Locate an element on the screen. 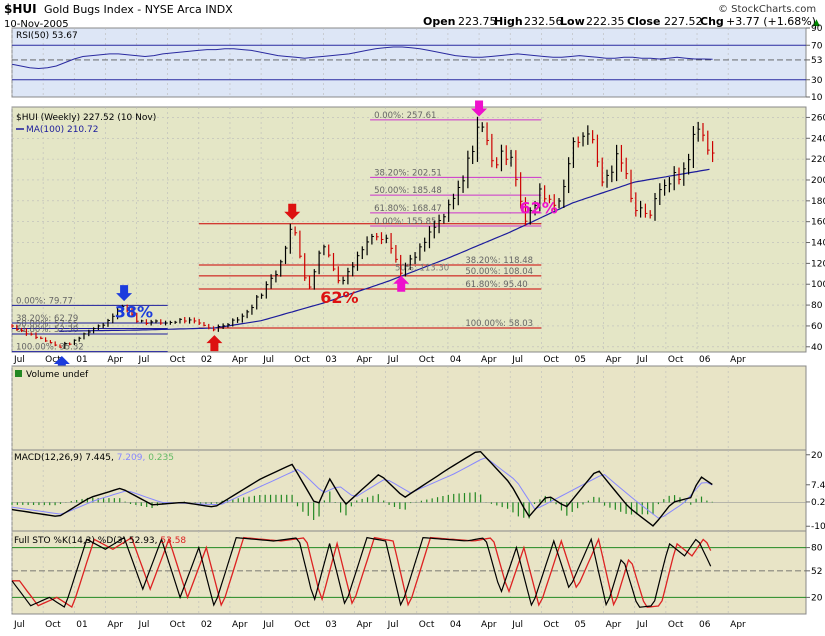 The width and height of the screenshot is (825, 636). macd-title: MACD(12,26,9) 7.445, 7.209, 0.235 is located at coordinates (94, 458).